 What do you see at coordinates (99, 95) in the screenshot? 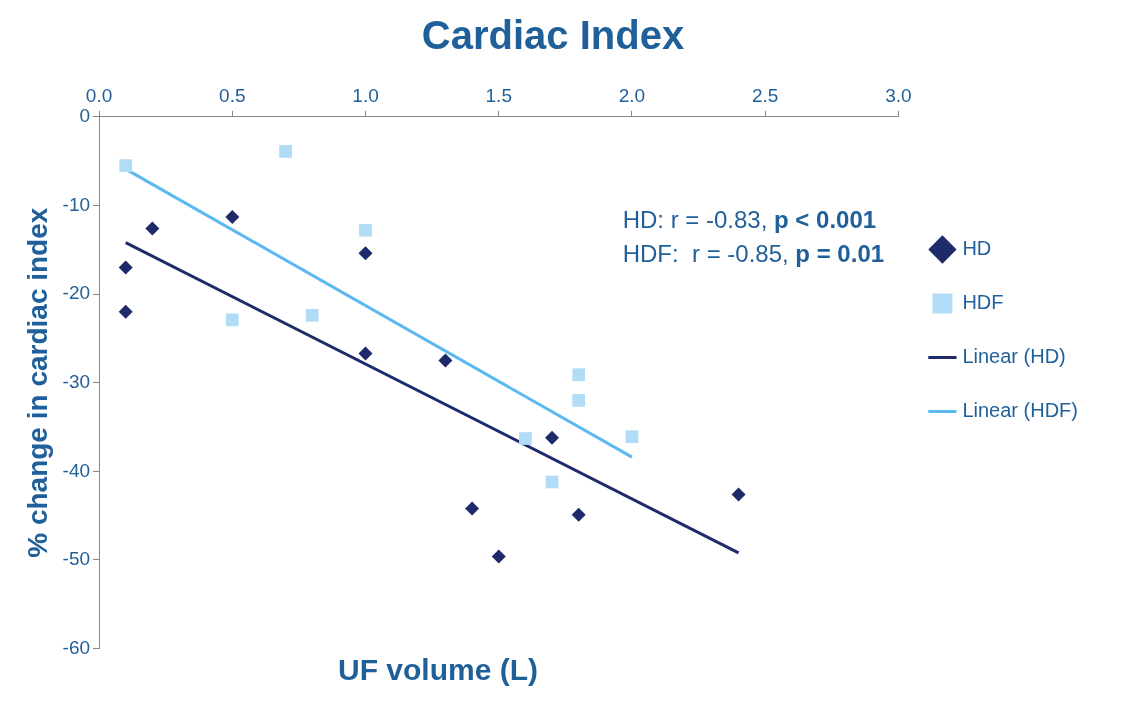
I see `x-tick-label: 0.0` at bounding box center [99, 95].